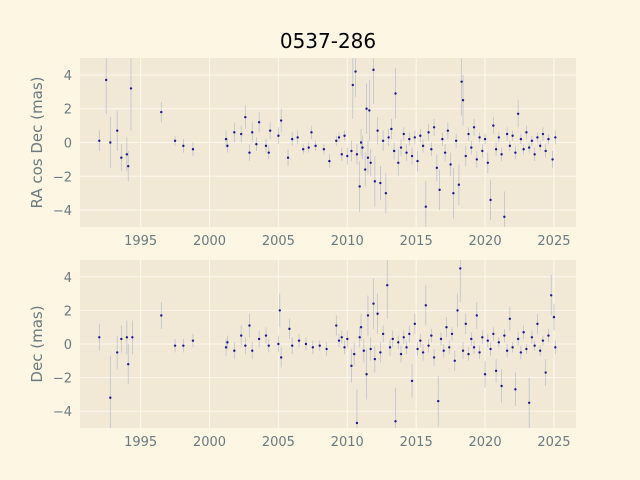  Describe the element at coordinates (68, 345) in the screenshot. I see `y-tick-label: 0` at that location.